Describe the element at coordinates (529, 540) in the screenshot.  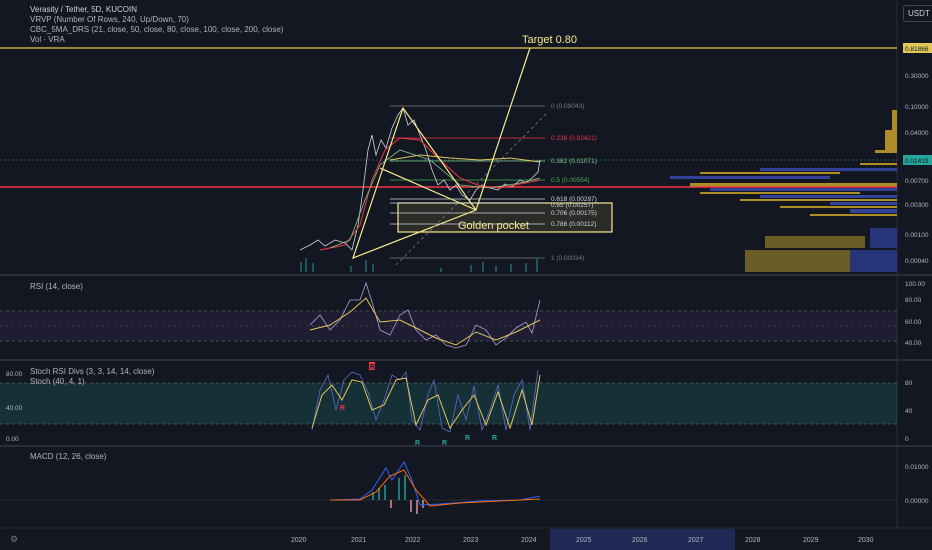
I see `svg-text: 2024` at that location.